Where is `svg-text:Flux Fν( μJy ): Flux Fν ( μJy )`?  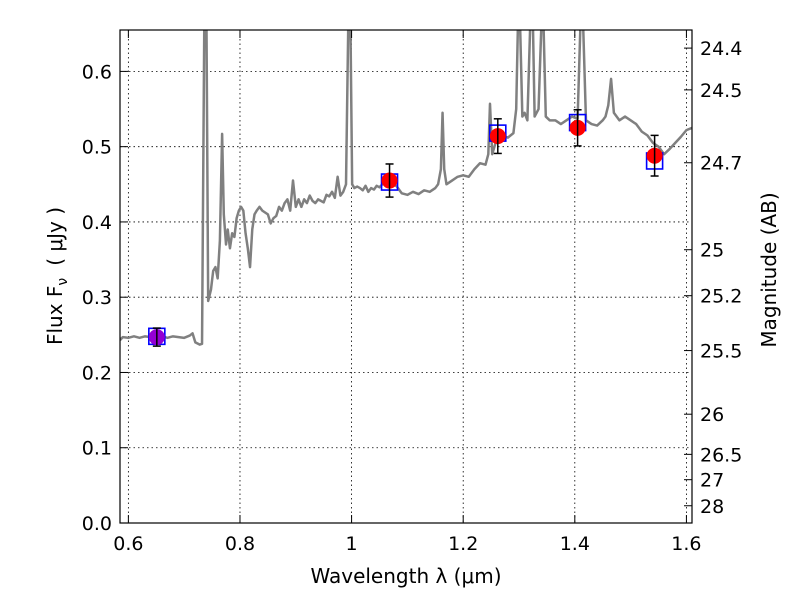
svg-text:Flux Fν( μJy ): Flux Fν ( μJy ) is located at coordinates (57, 276).